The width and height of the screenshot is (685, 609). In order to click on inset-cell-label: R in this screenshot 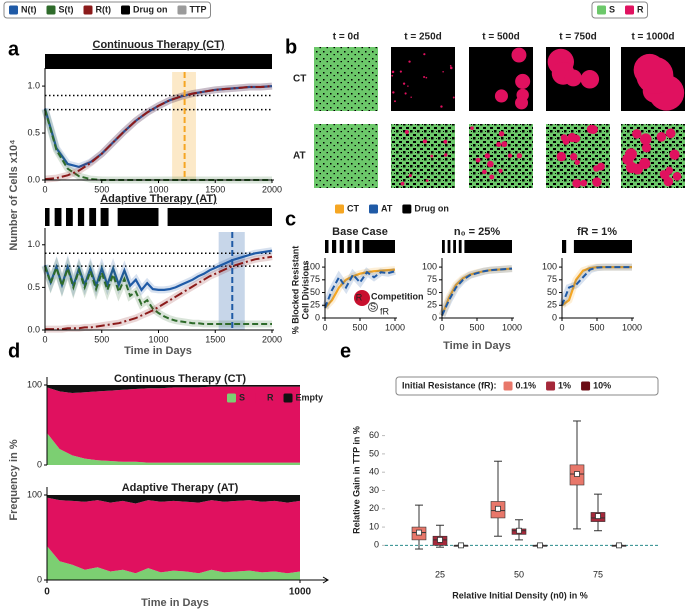, I will do `click(359, 297)`.